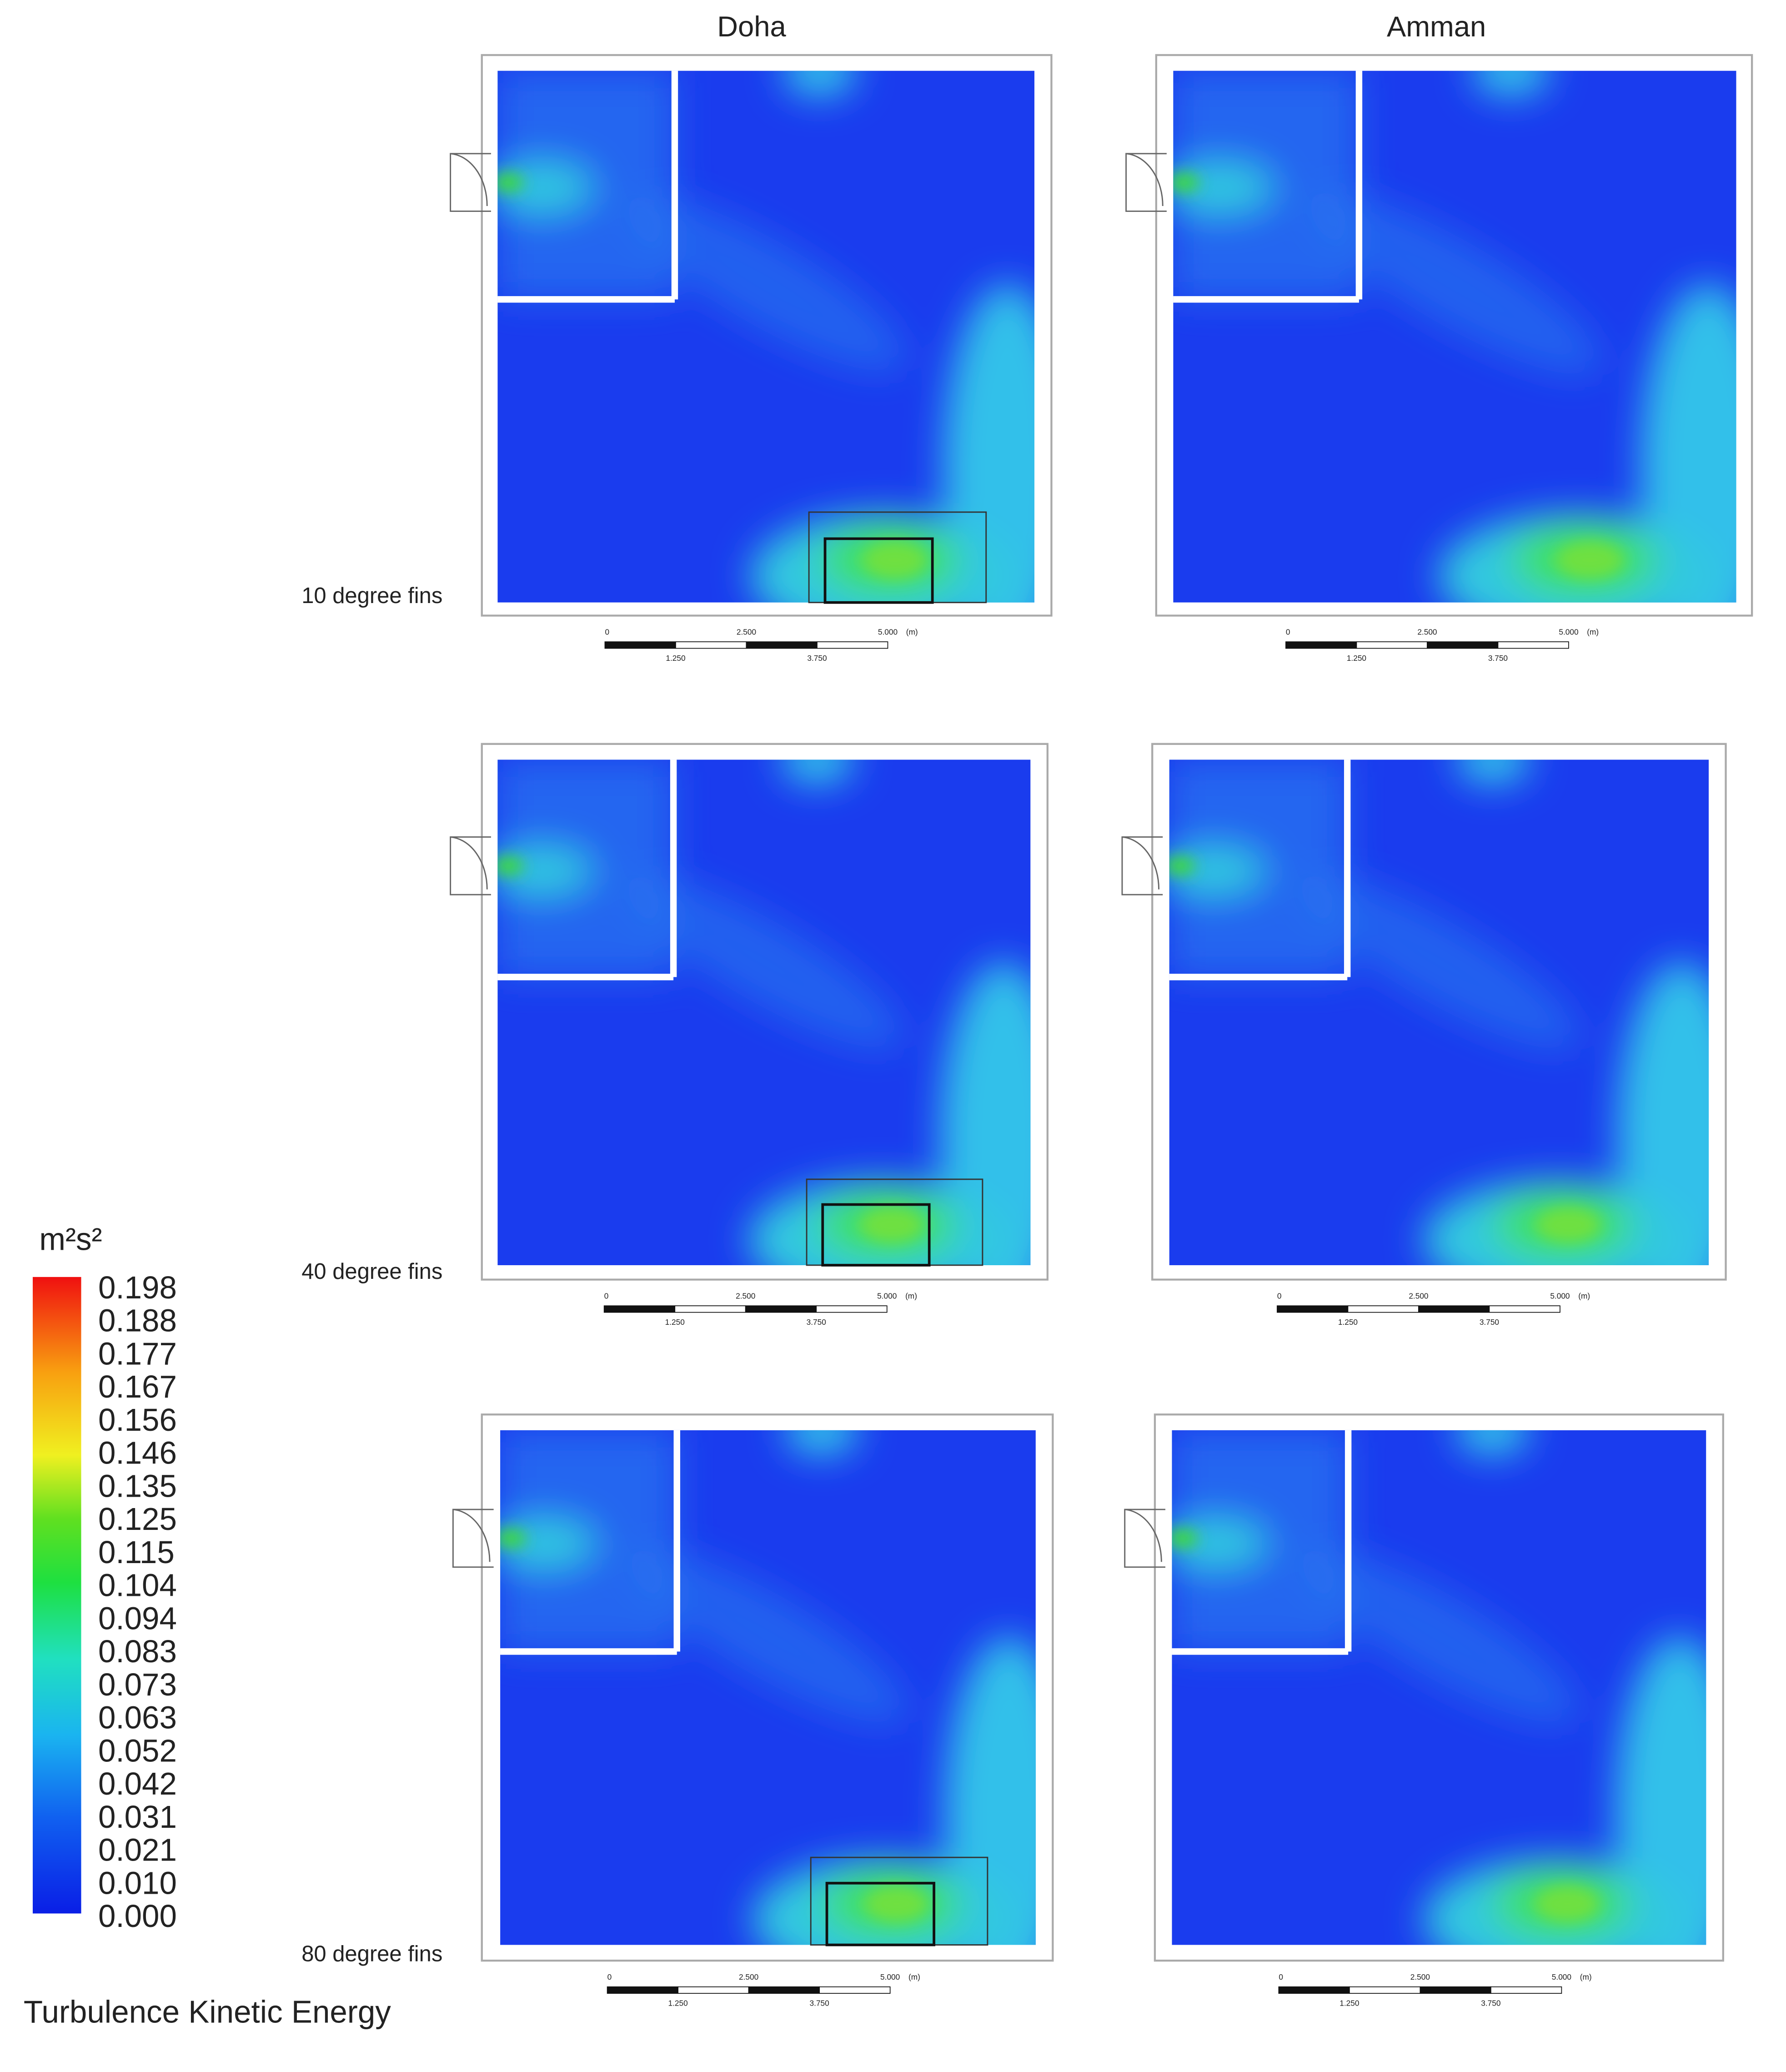 Image resolution: width=1786 pixels, height=2072 pixels. I want to click on colorbar-tick-label: 0.104, so click(137, 1586).